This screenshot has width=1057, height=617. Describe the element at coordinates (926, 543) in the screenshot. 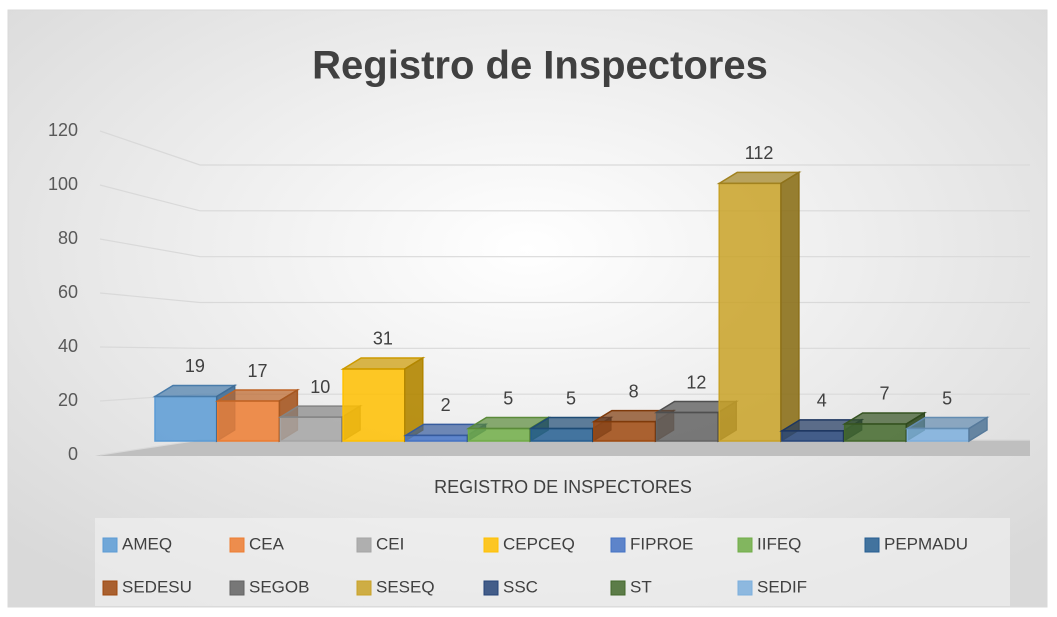

I see `legend-label: PEPMADU` at that location.